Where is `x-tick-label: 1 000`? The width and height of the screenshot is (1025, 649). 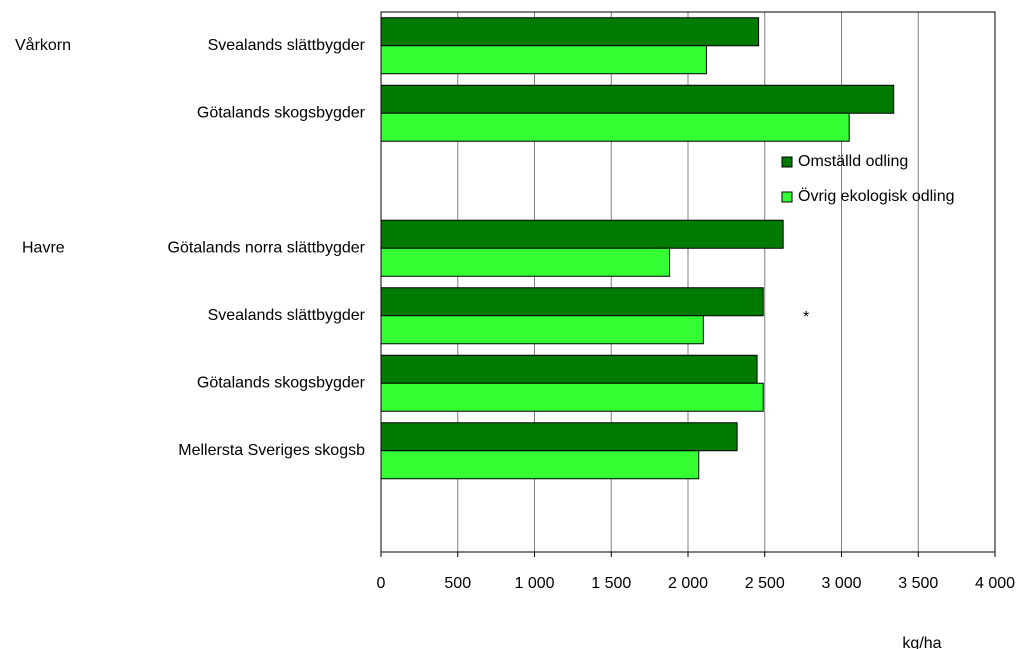 x-tick-label: 1 000 is located at coordinates (534, 583).